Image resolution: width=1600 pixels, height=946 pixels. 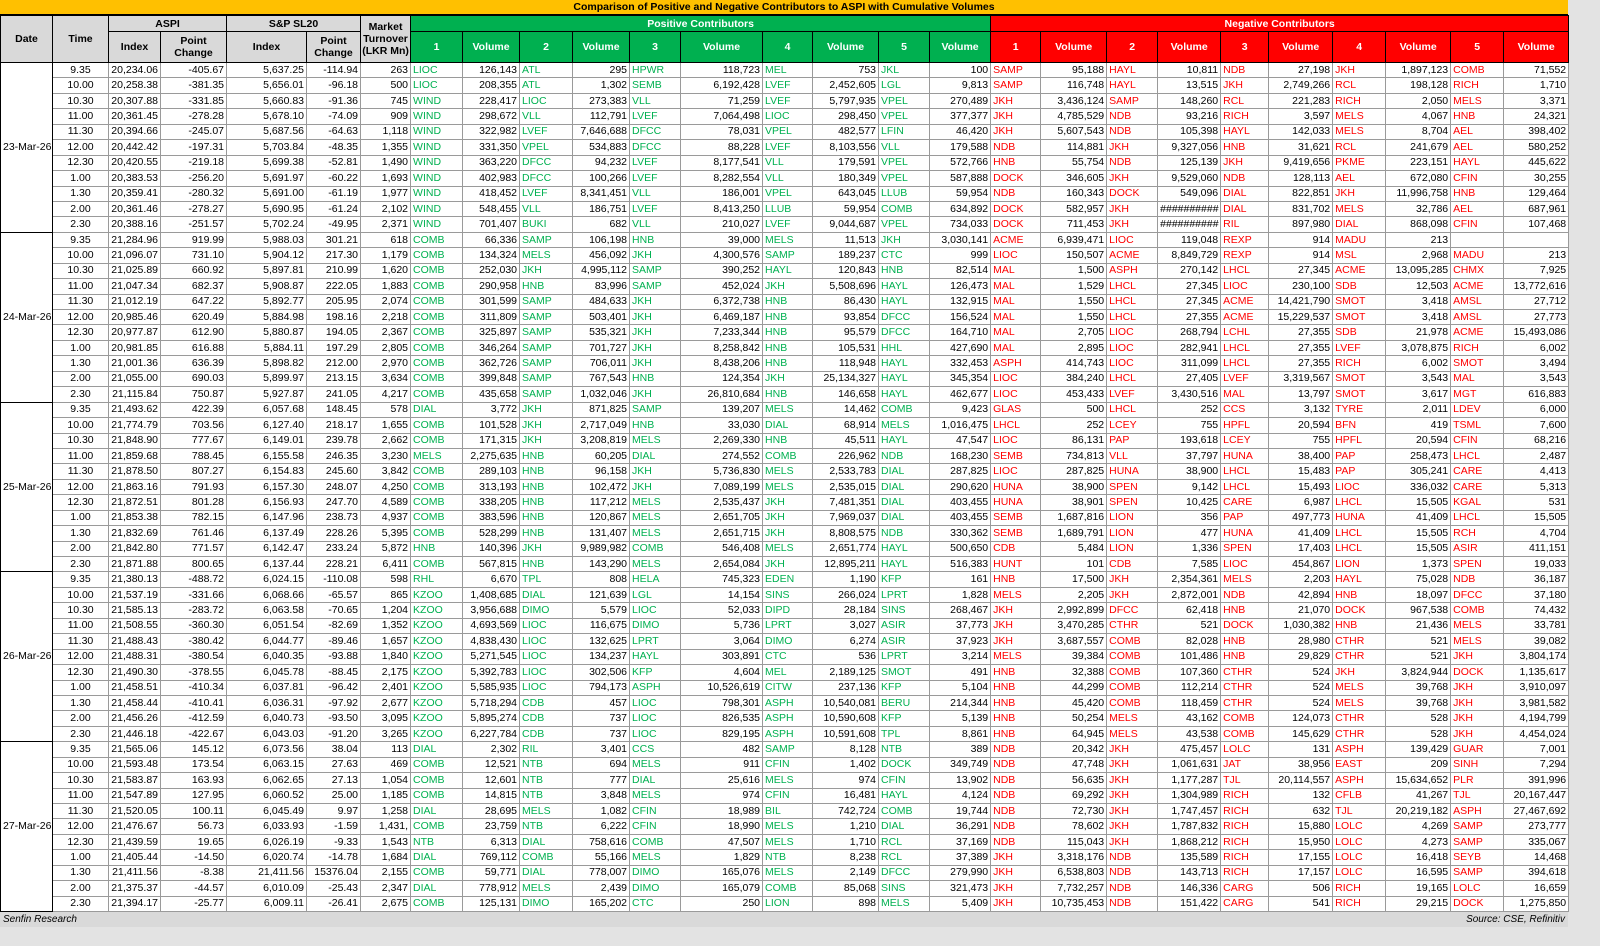 What do you see at coordinates (267, 471) in the screenshot?
I see `sl20-index: 6,154.83` at bounding box center [267, 471].